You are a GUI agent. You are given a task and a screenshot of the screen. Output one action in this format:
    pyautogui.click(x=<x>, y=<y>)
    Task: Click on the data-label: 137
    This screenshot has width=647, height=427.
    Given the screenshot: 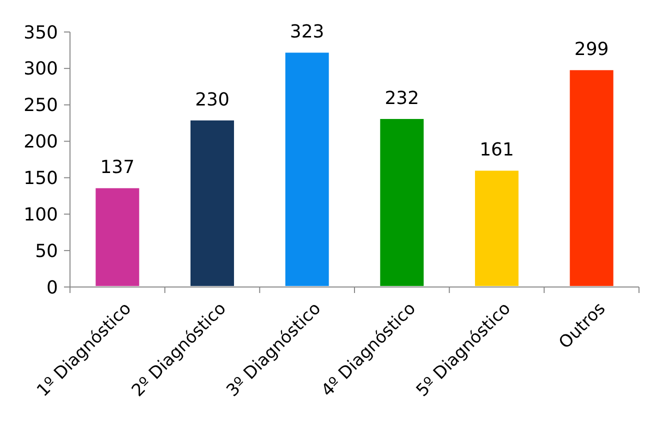 What is the action you would take?
    pyautogui.click(x=117, y=167)
    